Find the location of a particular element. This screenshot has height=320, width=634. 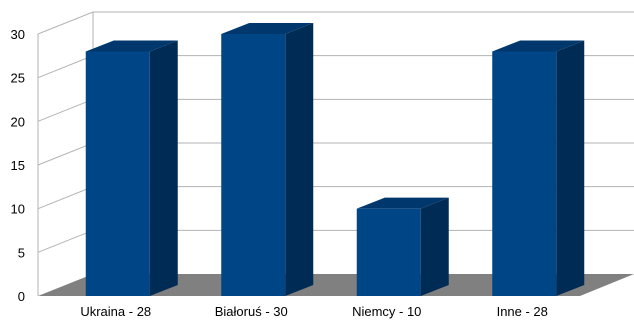

y-axis-tick-labels: 0 5 10 15 20 25 30 is located at coordinates (18, 165).